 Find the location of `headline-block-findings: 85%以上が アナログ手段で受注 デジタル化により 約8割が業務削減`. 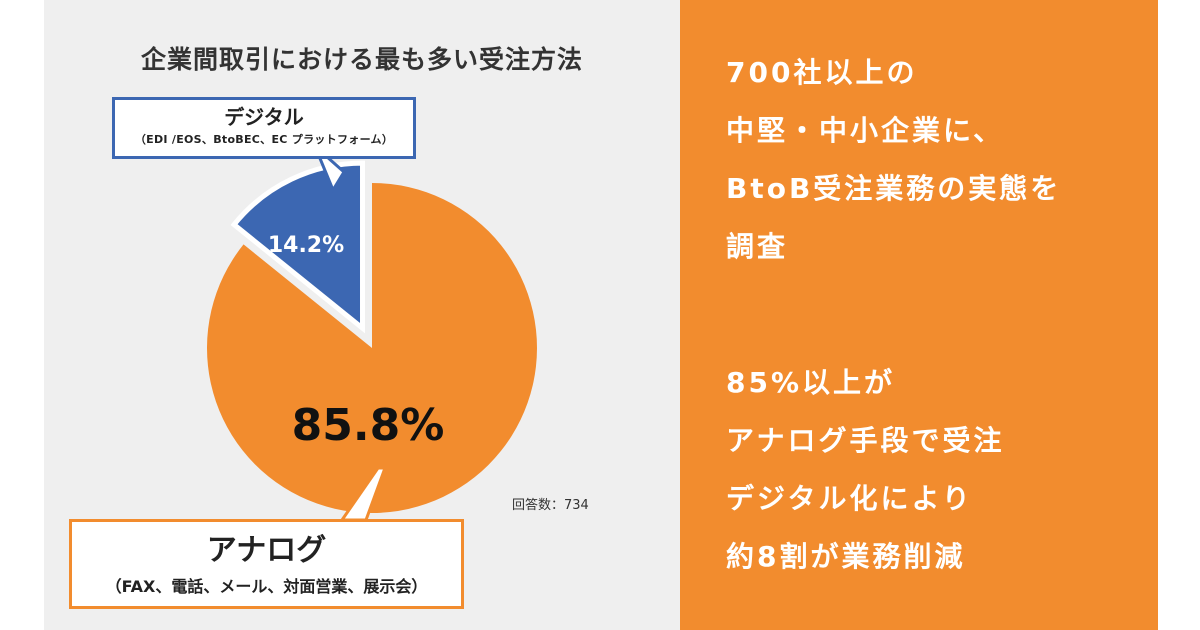

headline-block-findings: 85%以上が アナログ手段で受注 デジタル化により 約8割が業務削減 is located at coordinates (936, 470).